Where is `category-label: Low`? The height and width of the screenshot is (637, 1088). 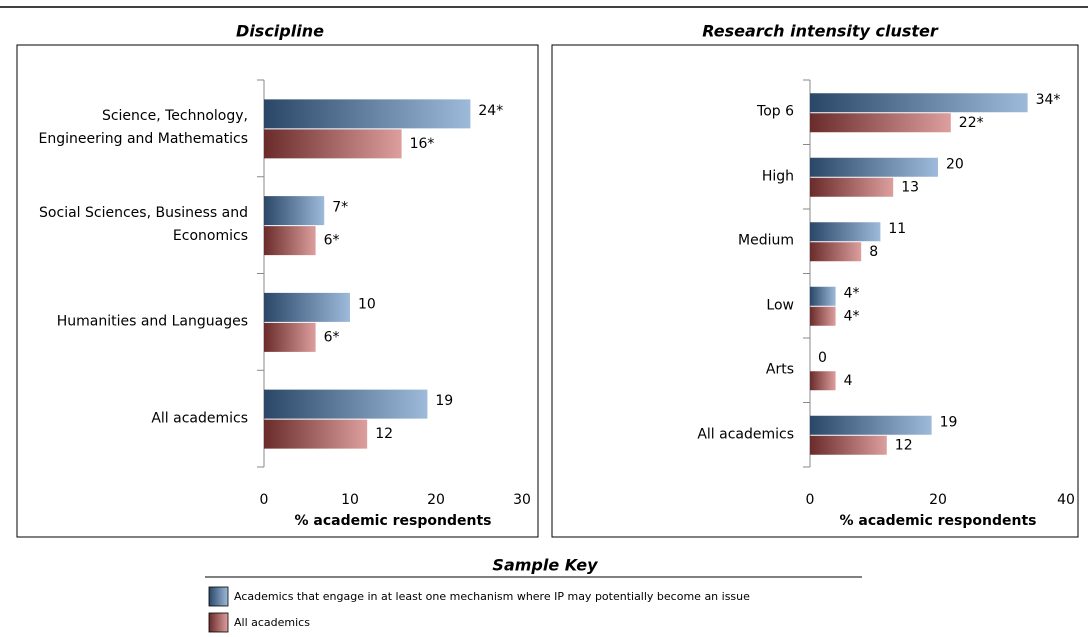 category-label: Low is located at coordinates (780, 305).